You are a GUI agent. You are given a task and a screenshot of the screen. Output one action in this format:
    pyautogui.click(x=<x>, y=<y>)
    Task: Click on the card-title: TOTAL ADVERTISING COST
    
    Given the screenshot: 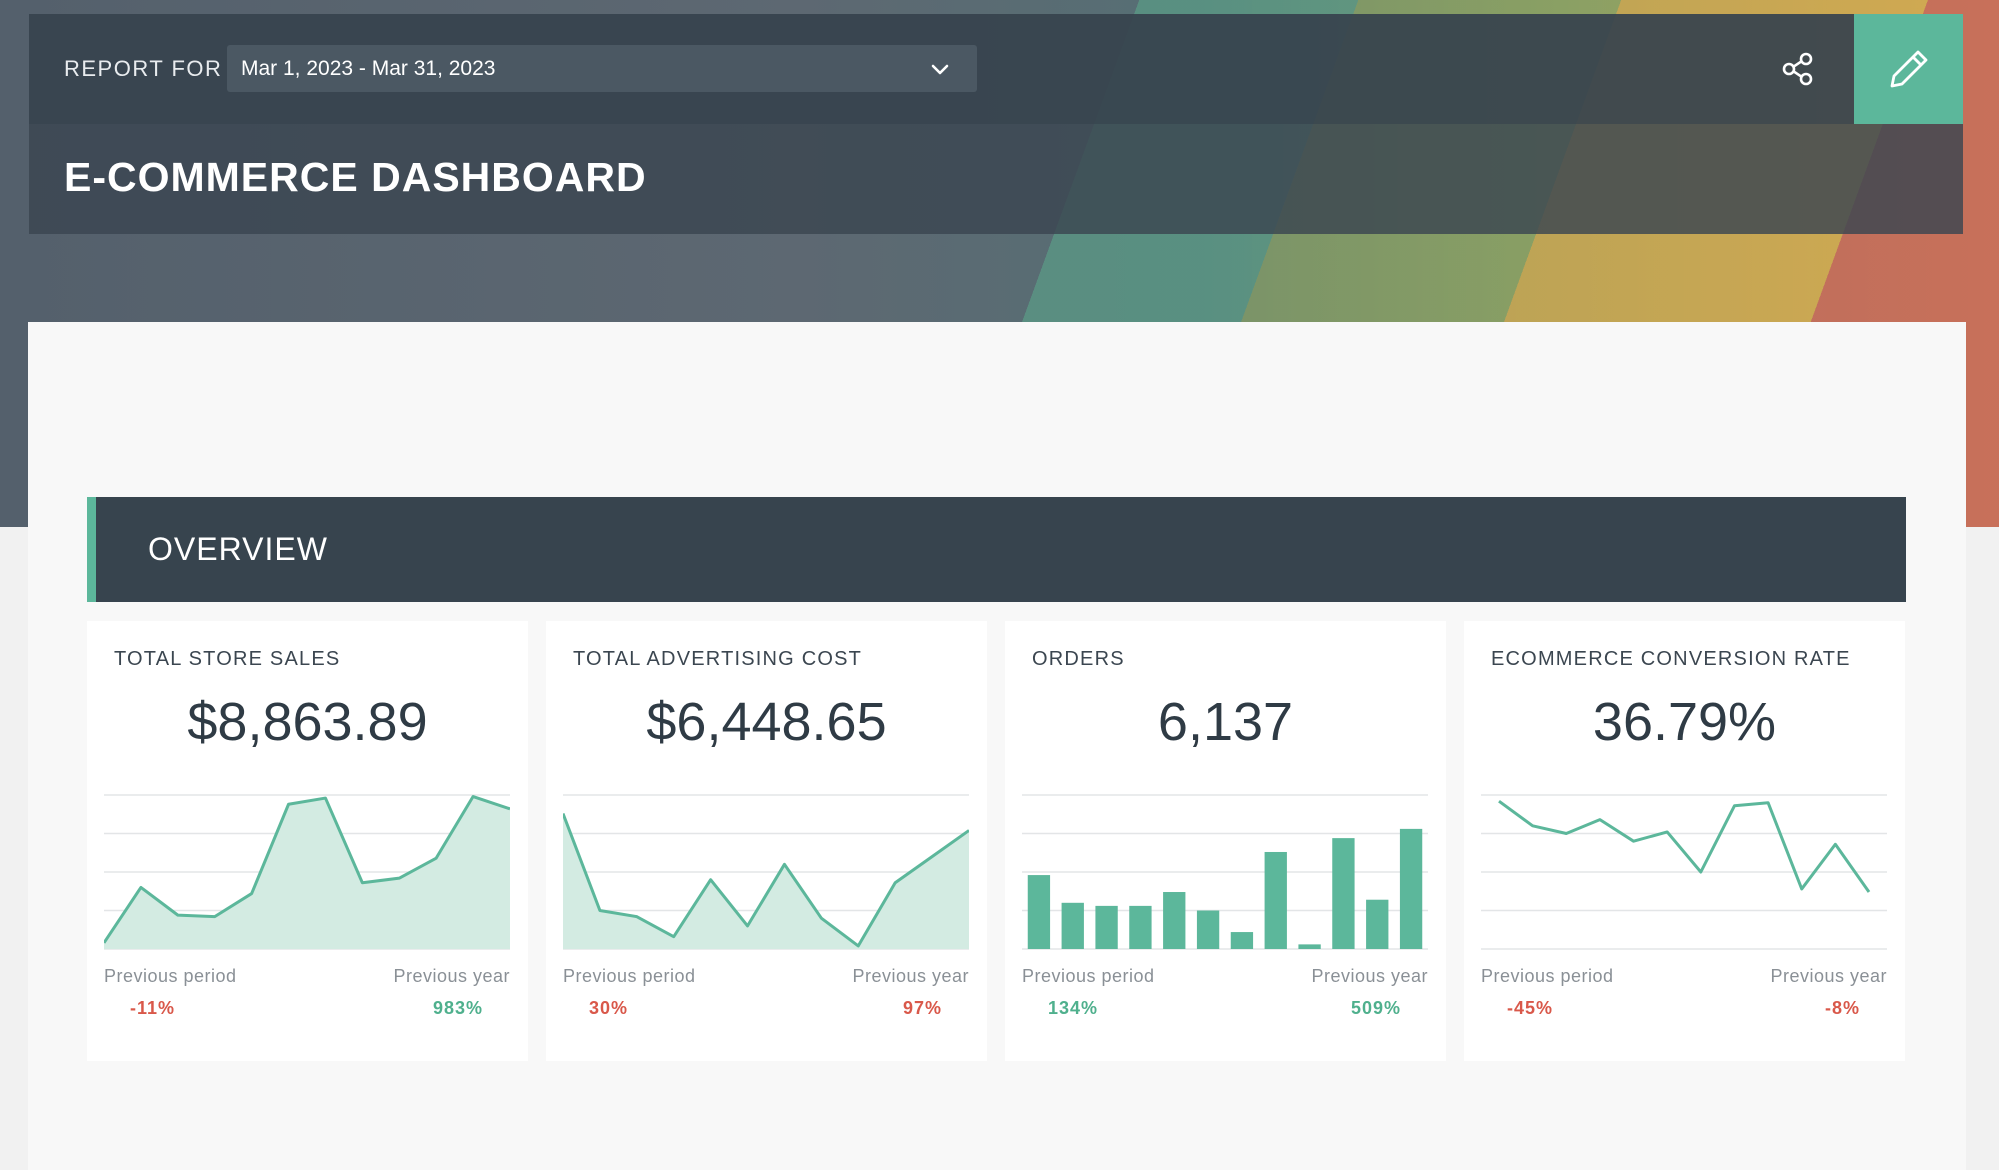 What is the action you would take?
    pyautogui.click(x=718, y=659)
    